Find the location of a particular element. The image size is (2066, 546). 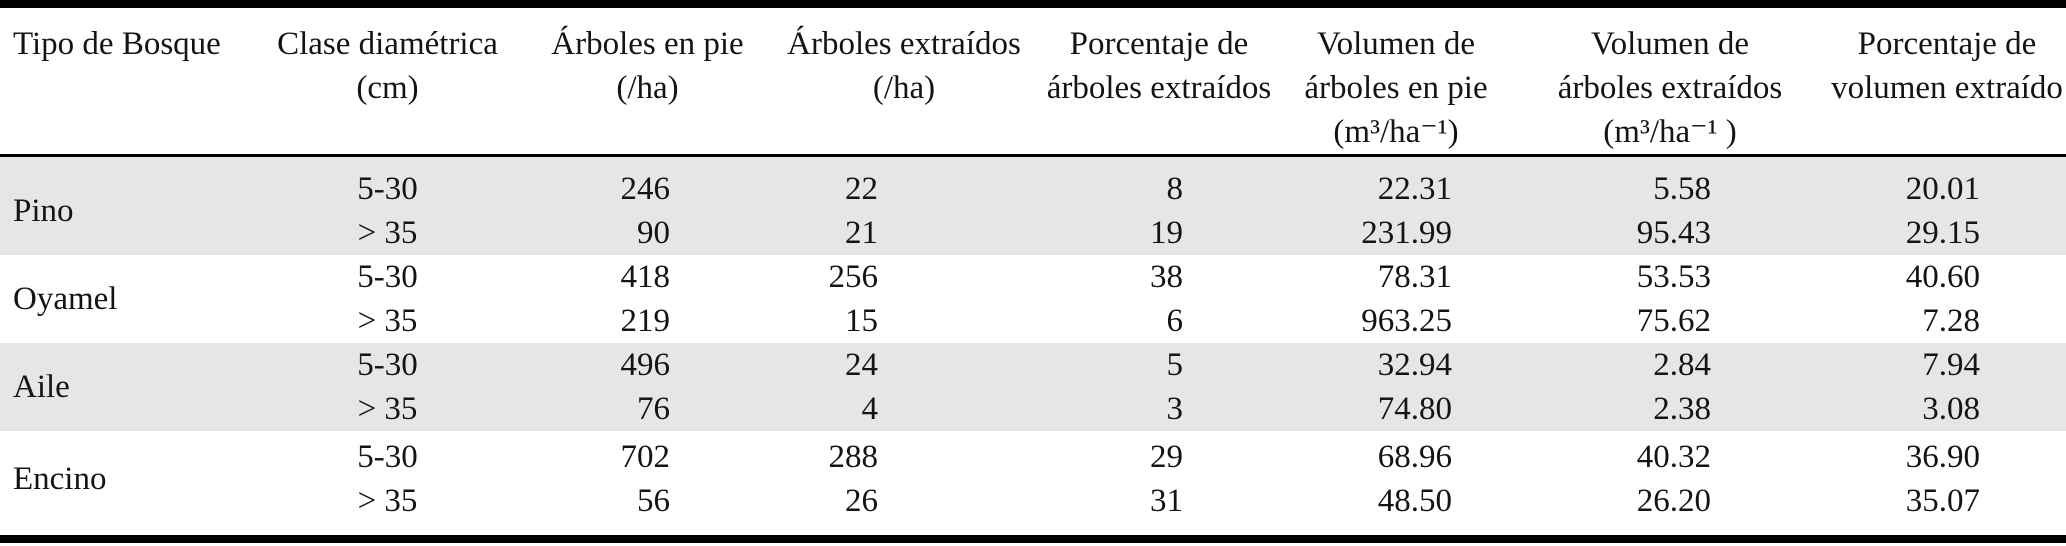

cell-vol-arboles-en-pie: 74.80 is located at coordinates (1414, 409).